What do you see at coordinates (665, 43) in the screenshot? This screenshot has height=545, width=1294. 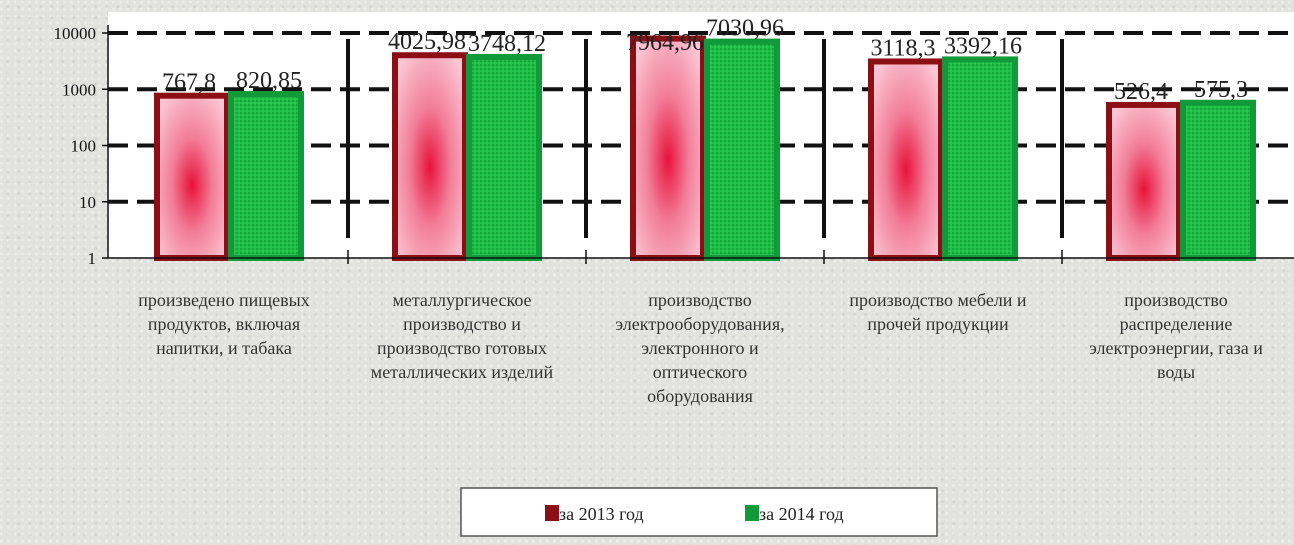 I see `data-label: 7964,96` at bounding box center [665, 43].